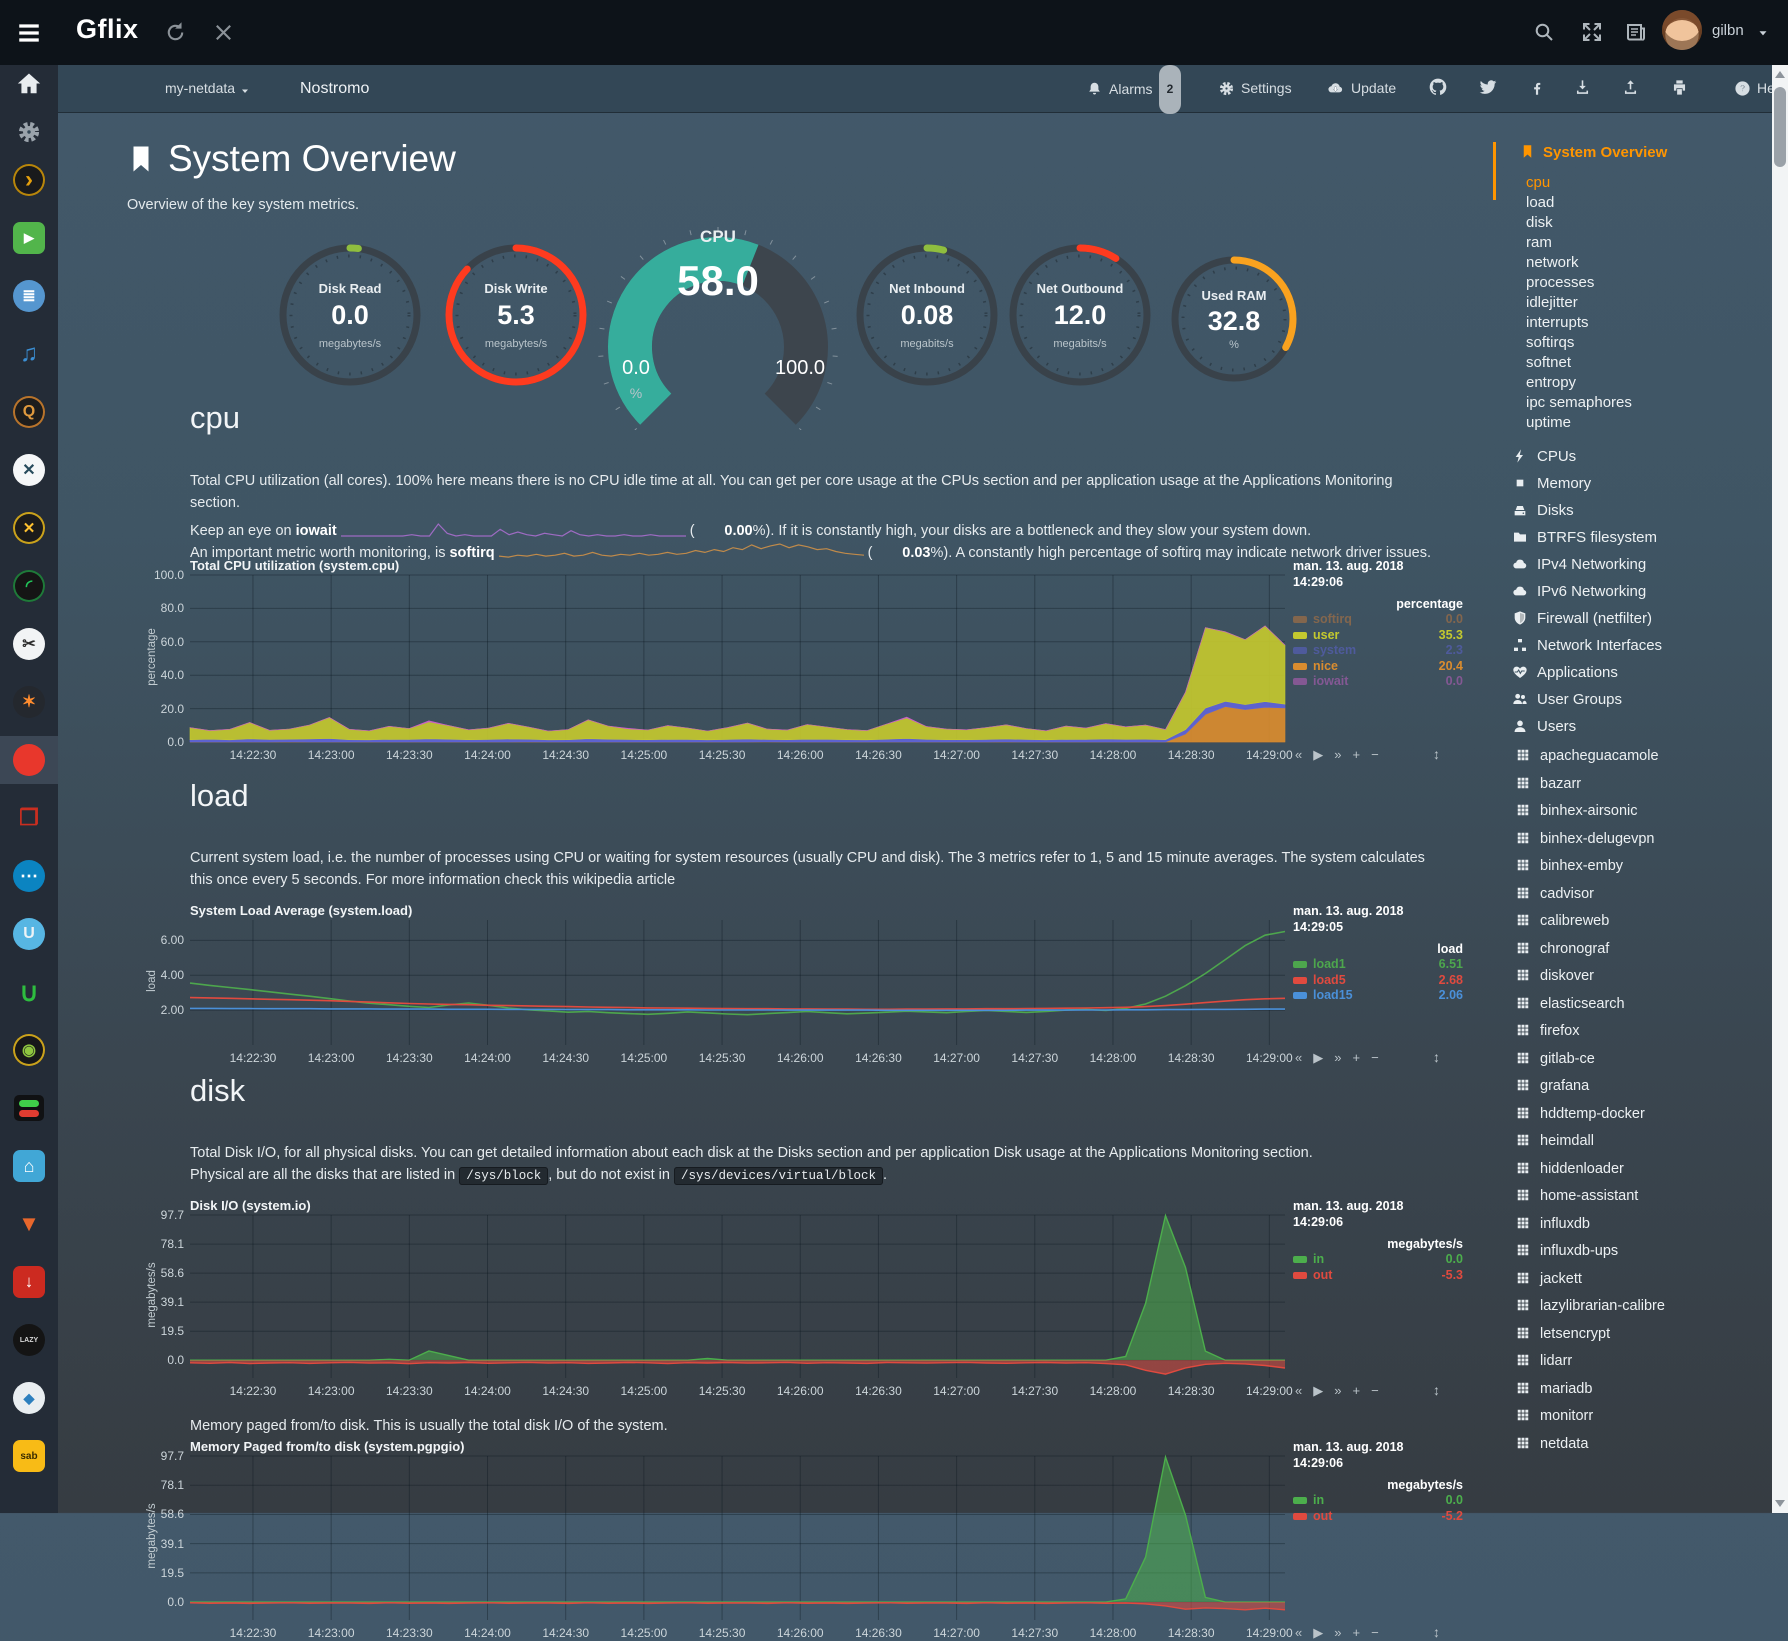 The height and width of the screenshot is (1641, 1788). Describe the element at coordinates (1636, 32) in the screenshot. I see `news-icon` at that location.